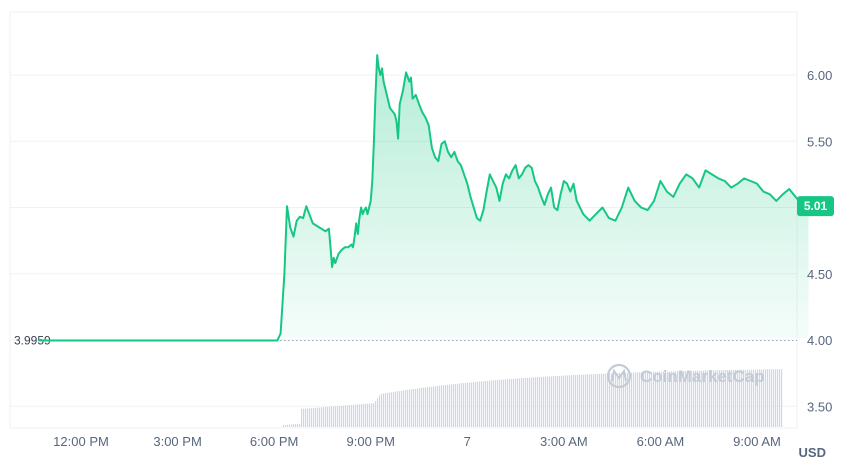 Image resolution: width=850 pixels, height=474 pixels. Describe the element at coordinates (757, 441) in the screenshot. I see `x-tick-label: 9:00 AM` at that location.